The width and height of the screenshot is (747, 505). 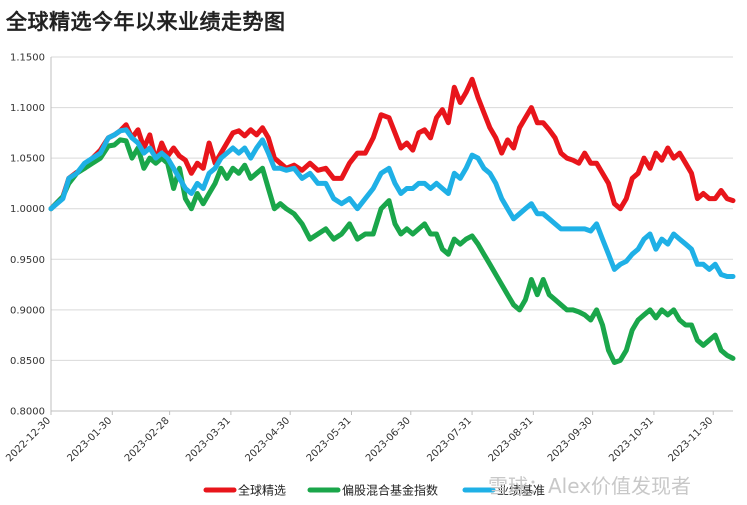 What do you see at coordinates (27, 159) in the screenshot?
I see `y-tick-label: 1.0500` at bounding box center [27, 159].